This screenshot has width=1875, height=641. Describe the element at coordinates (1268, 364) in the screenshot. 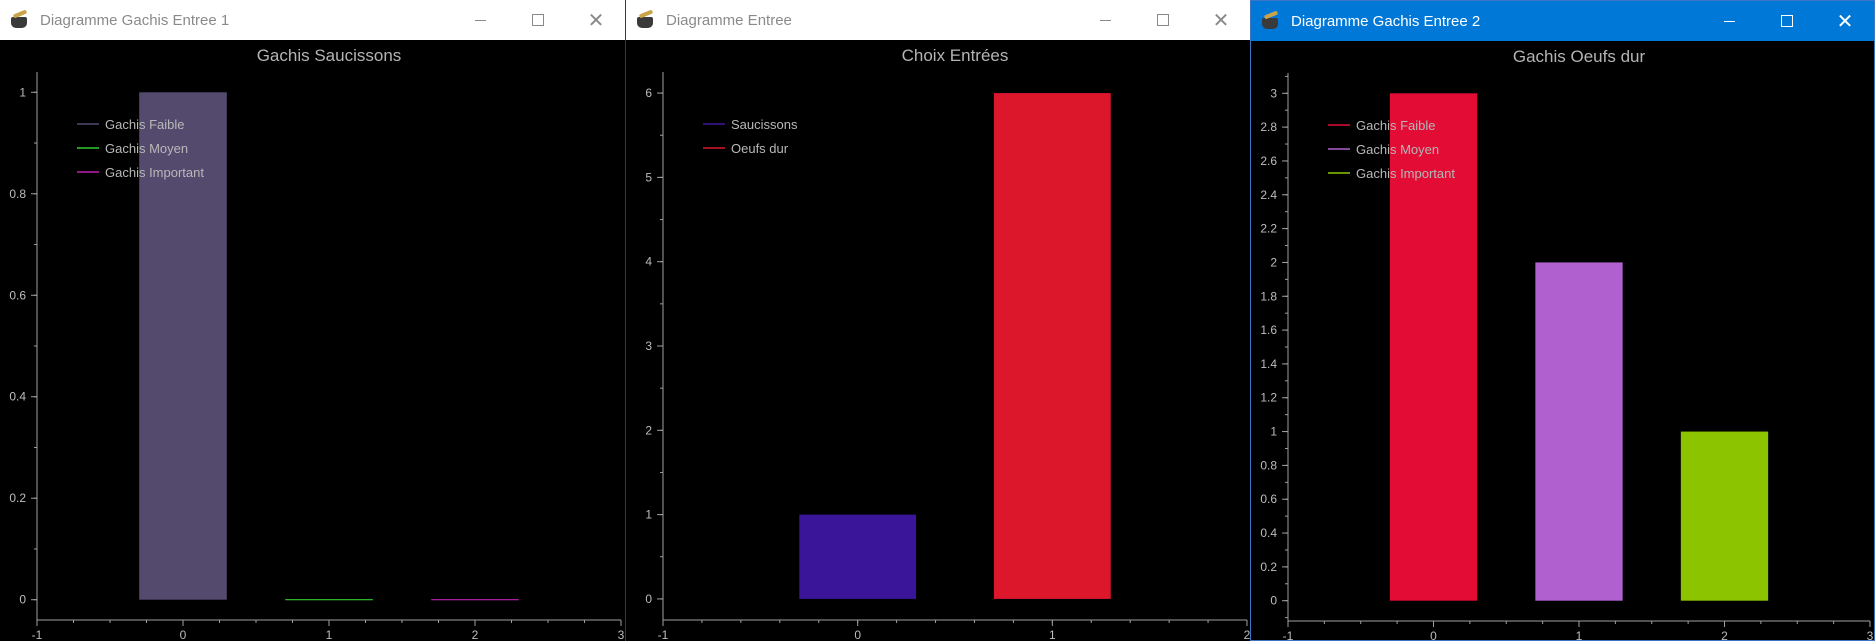

I see `y-tick-label: 1.4` at that location.